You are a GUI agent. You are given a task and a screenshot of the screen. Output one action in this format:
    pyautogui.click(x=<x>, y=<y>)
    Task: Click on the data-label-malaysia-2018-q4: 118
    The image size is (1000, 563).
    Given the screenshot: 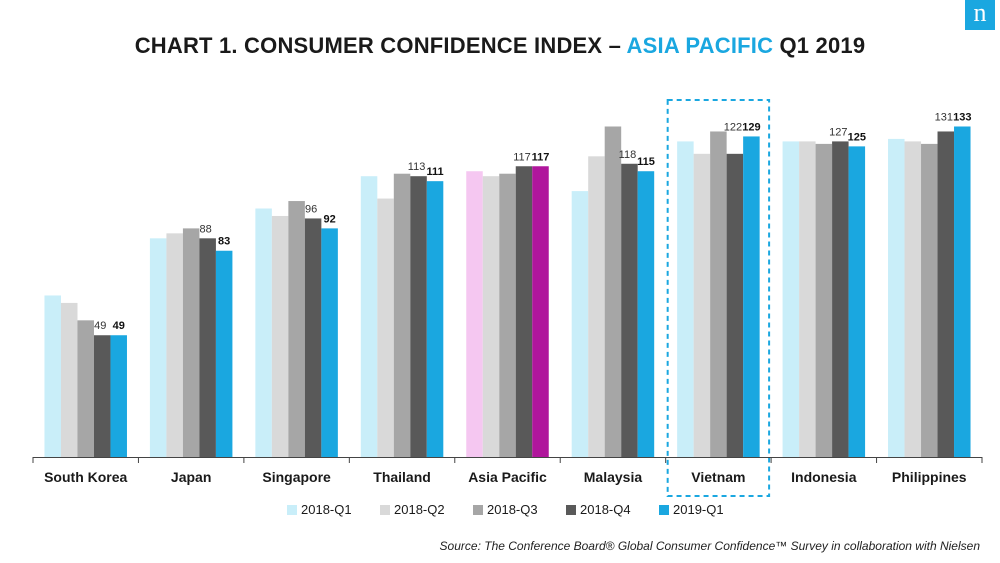 What is the action you would take?
    pyautogui.click(x=628, y=155)
    